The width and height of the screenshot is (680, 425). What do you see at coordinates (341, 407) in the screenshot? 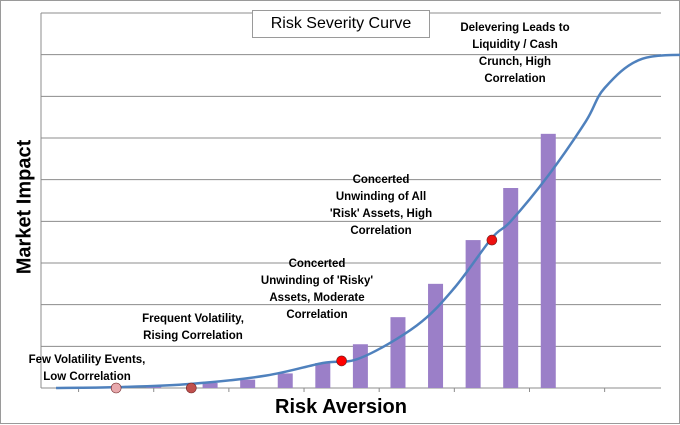
I see `x-axis-label: Risk Aversion` at bounding box center [341, 407].